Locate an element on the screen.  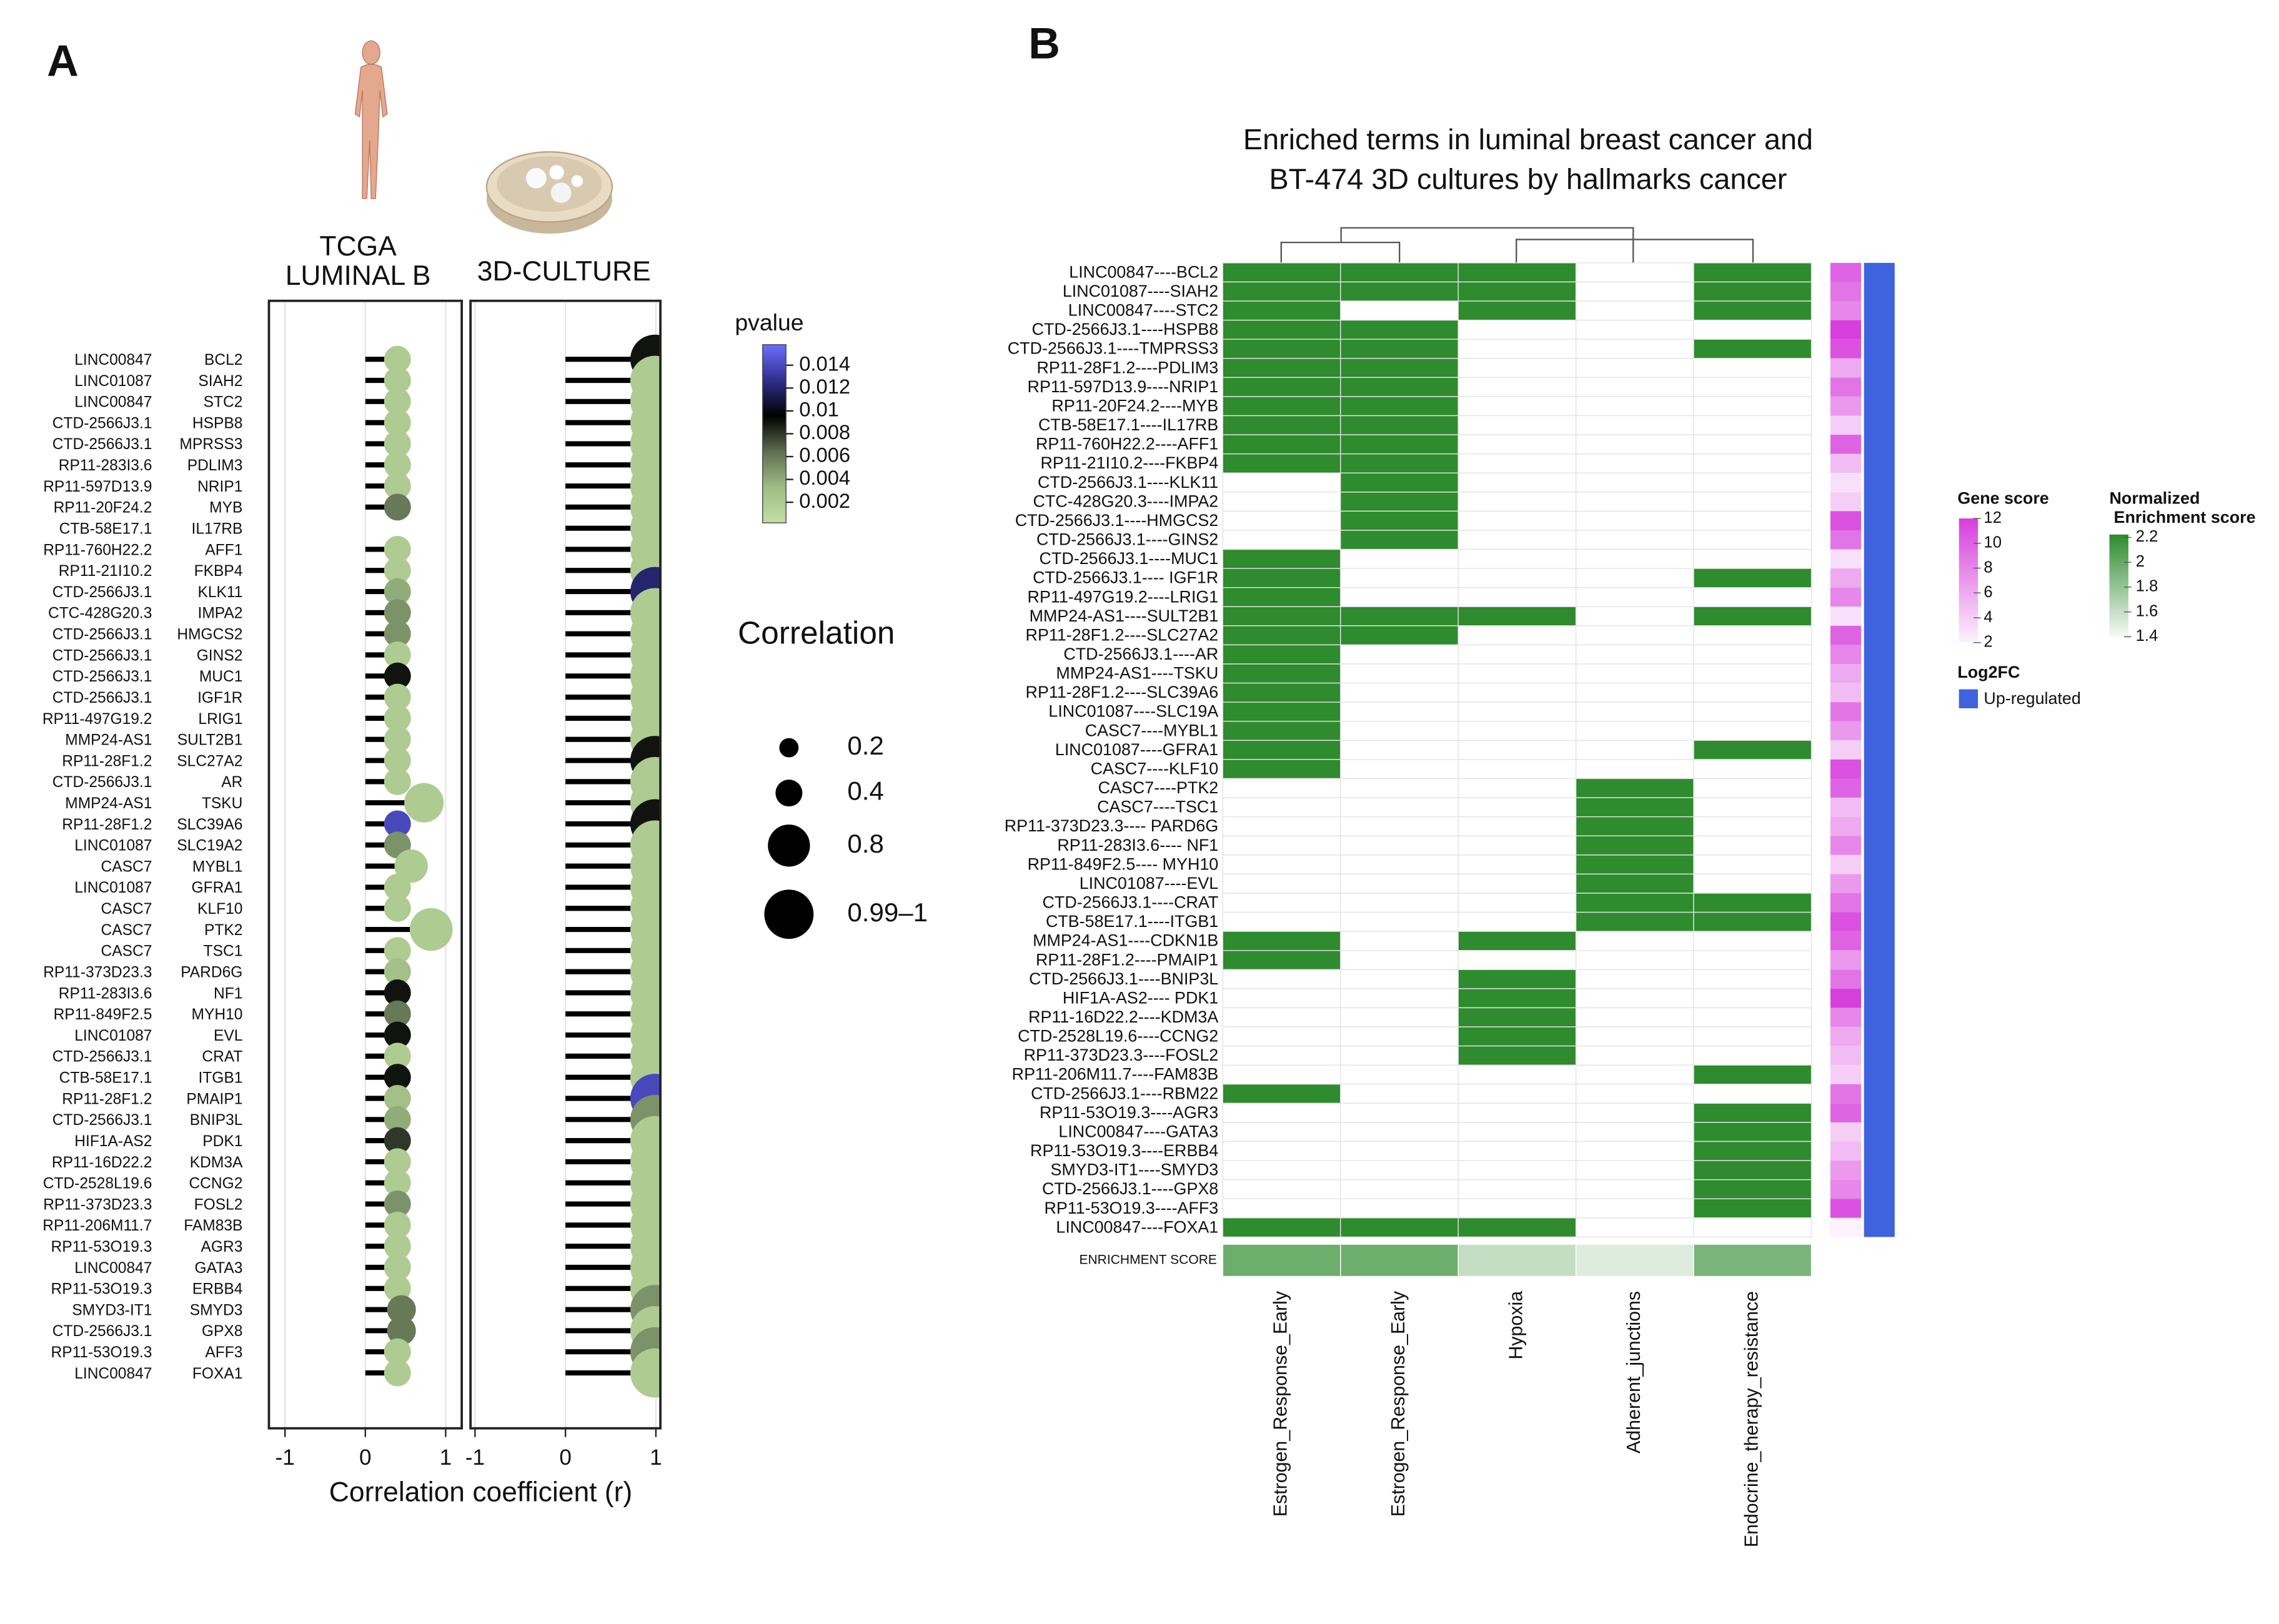
row-label: LINC01087----SLC19A is located at coordinates (1133, 711).